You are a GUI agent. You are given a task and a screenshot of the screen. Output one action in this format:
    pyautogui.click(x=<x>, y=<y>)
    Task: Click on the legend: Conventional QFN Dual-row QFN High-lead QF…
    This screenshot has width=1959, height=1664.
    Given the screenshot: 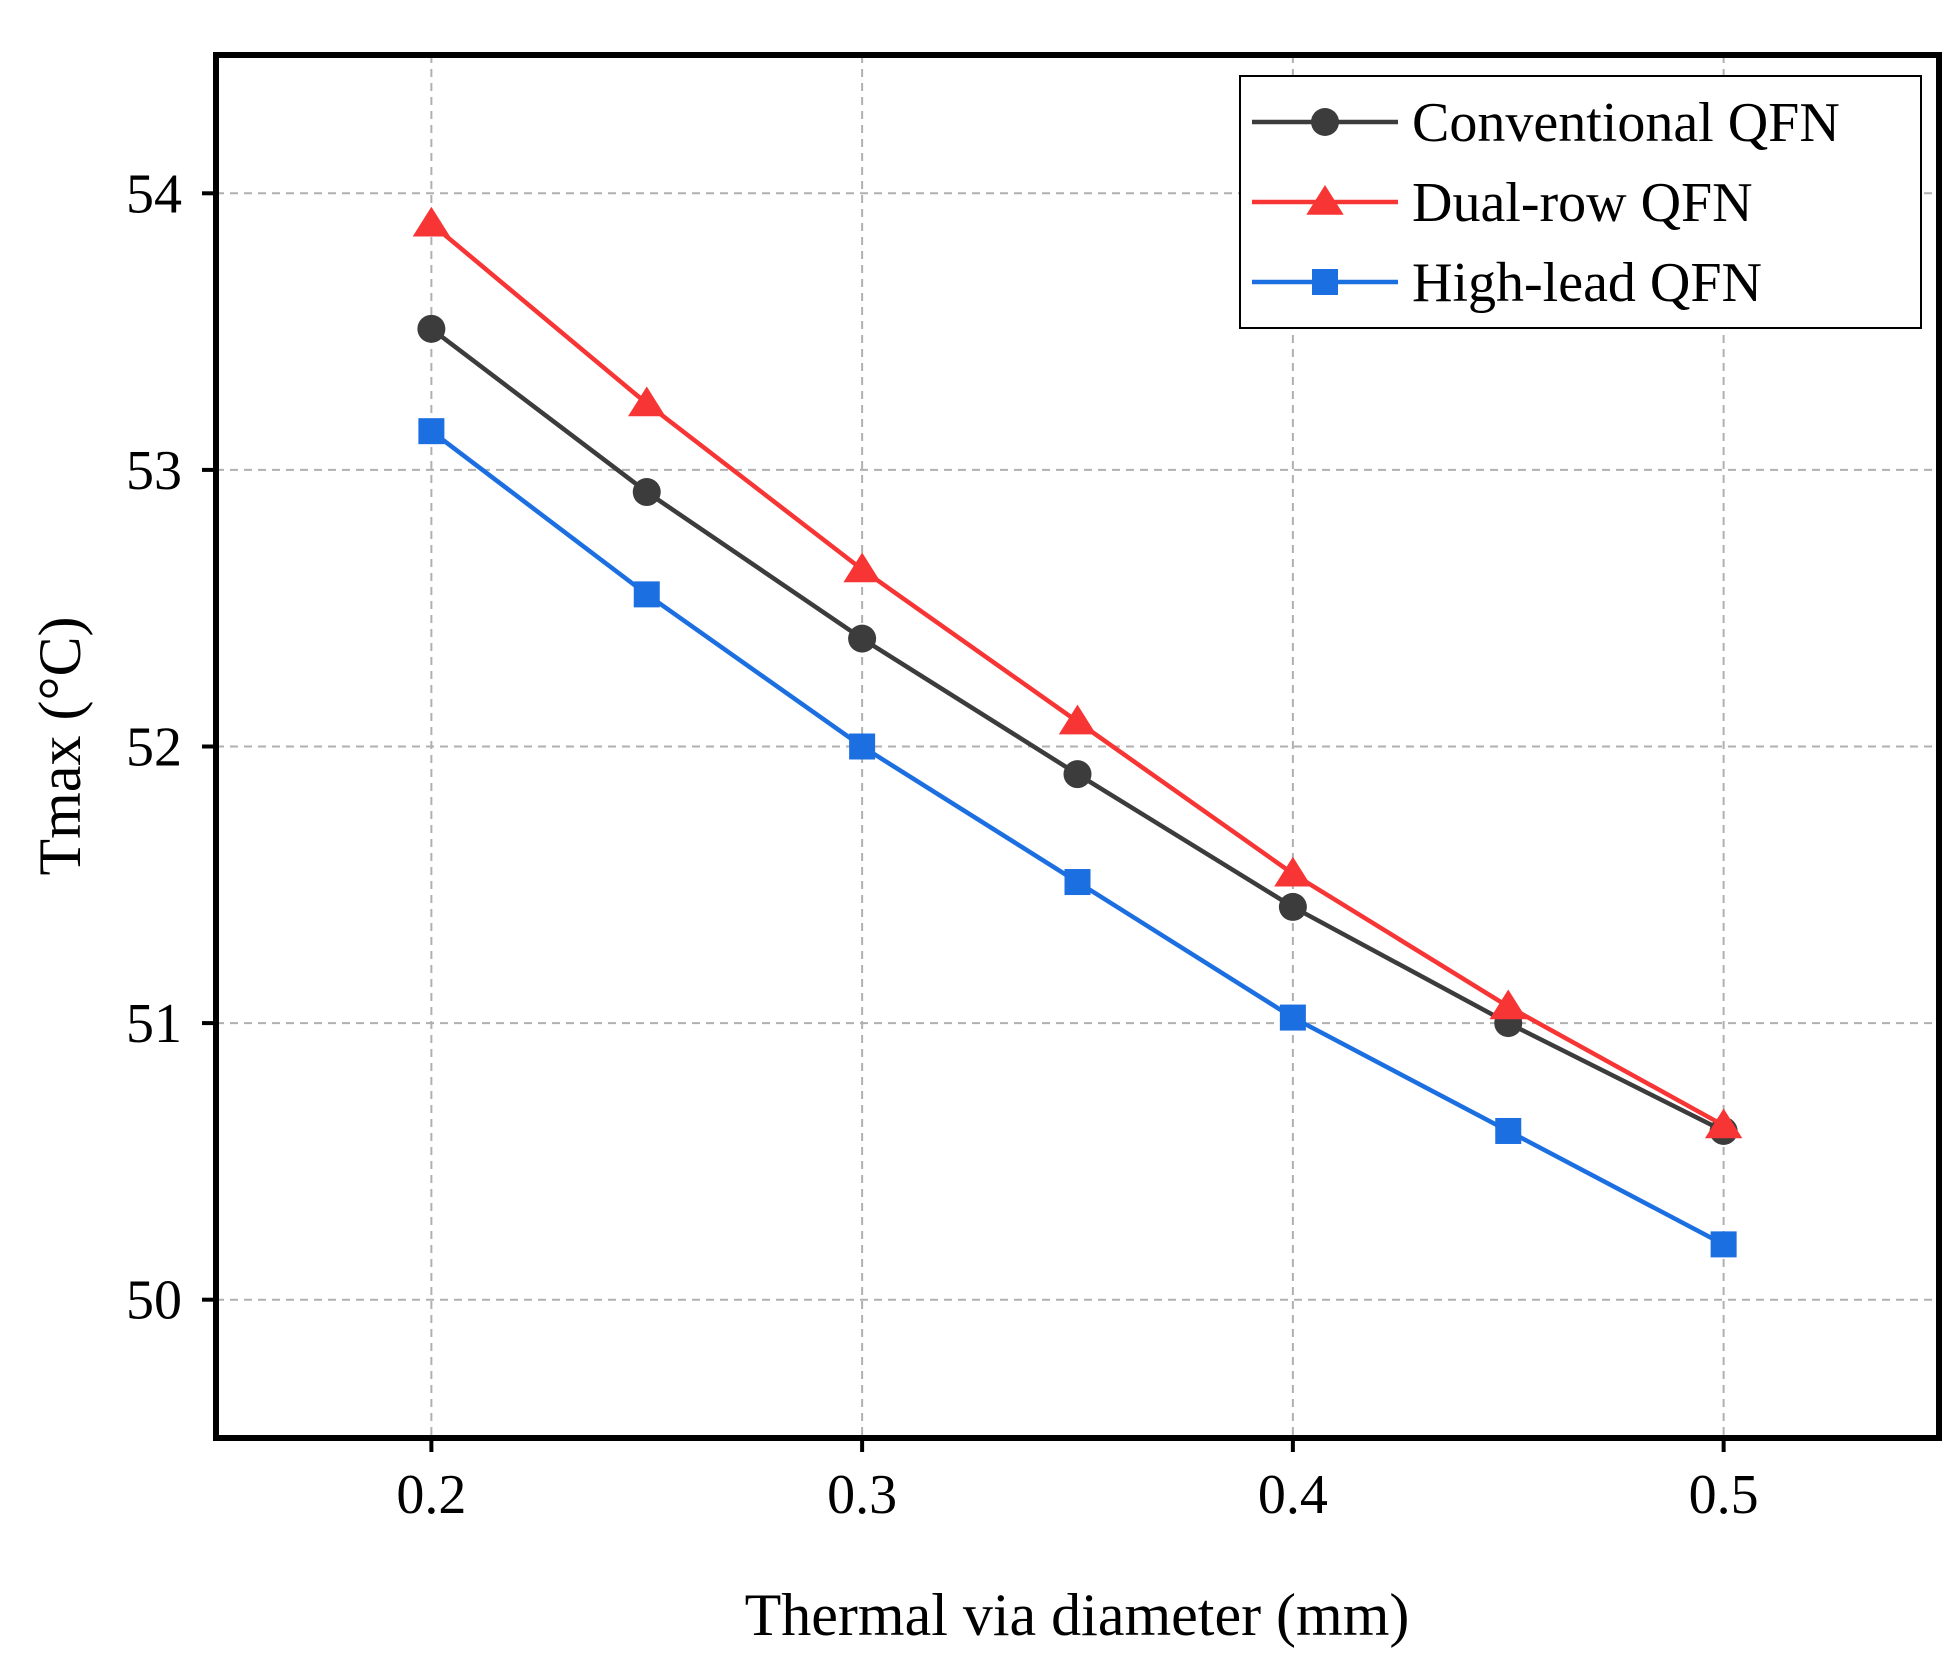 What is the action you would take?
    pyautogui.click(x=1580, y=202)
    